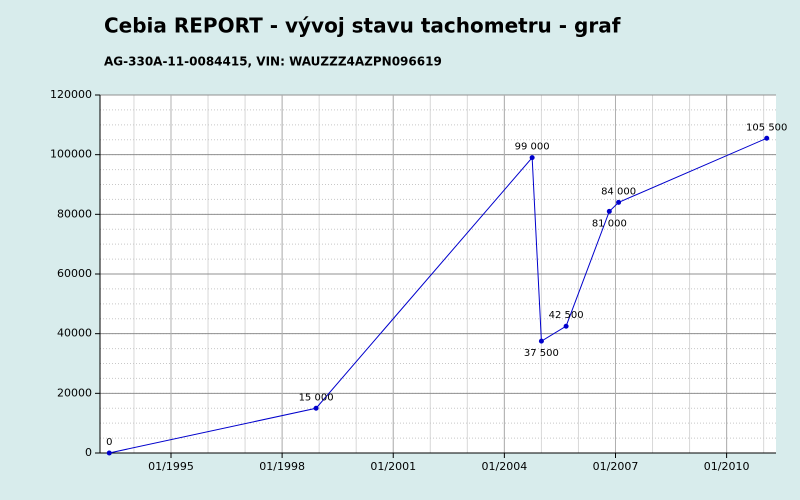 The image size is (800, 500). I want to click on data-label: 105 500, so click(766, 127).